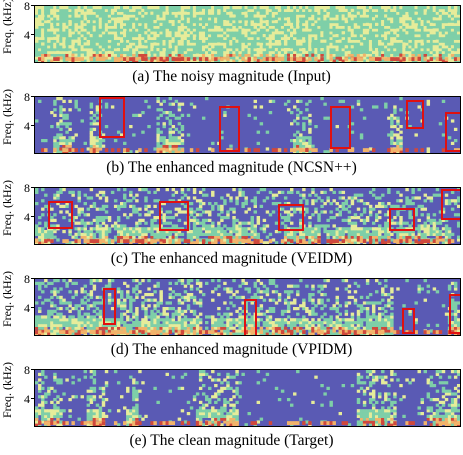  I want to click on spectrogram-vpidm, so click(247, 307).